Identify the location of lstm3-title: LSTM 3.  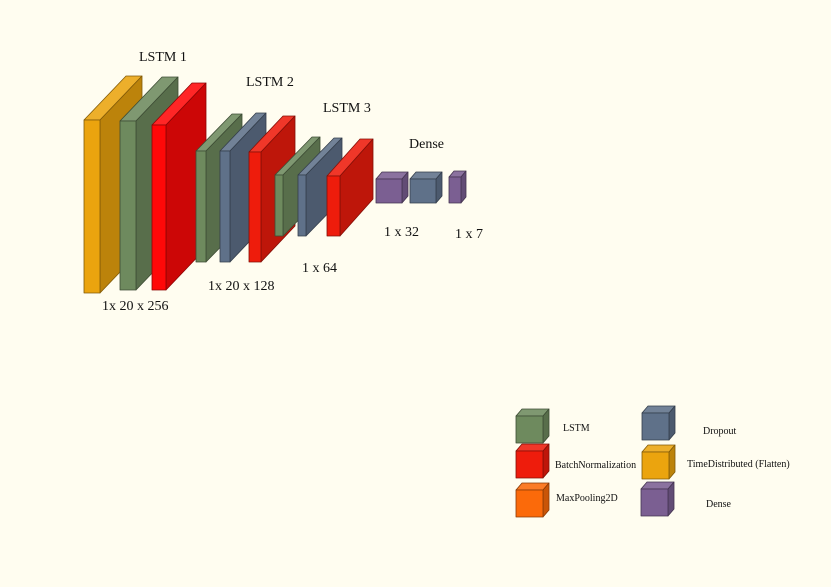
(347, 108).